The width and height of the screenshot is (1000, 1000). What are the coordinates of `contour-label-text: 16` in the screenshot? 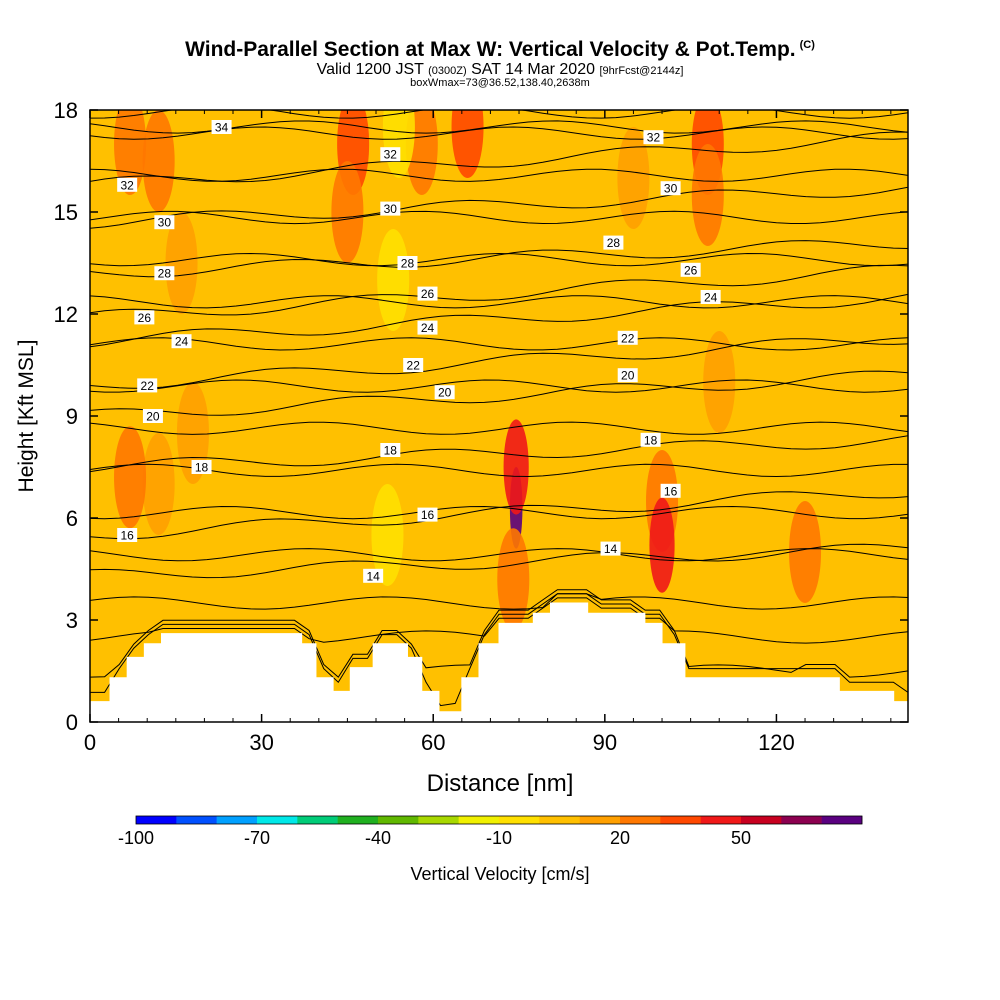 It's located at (428, 515).